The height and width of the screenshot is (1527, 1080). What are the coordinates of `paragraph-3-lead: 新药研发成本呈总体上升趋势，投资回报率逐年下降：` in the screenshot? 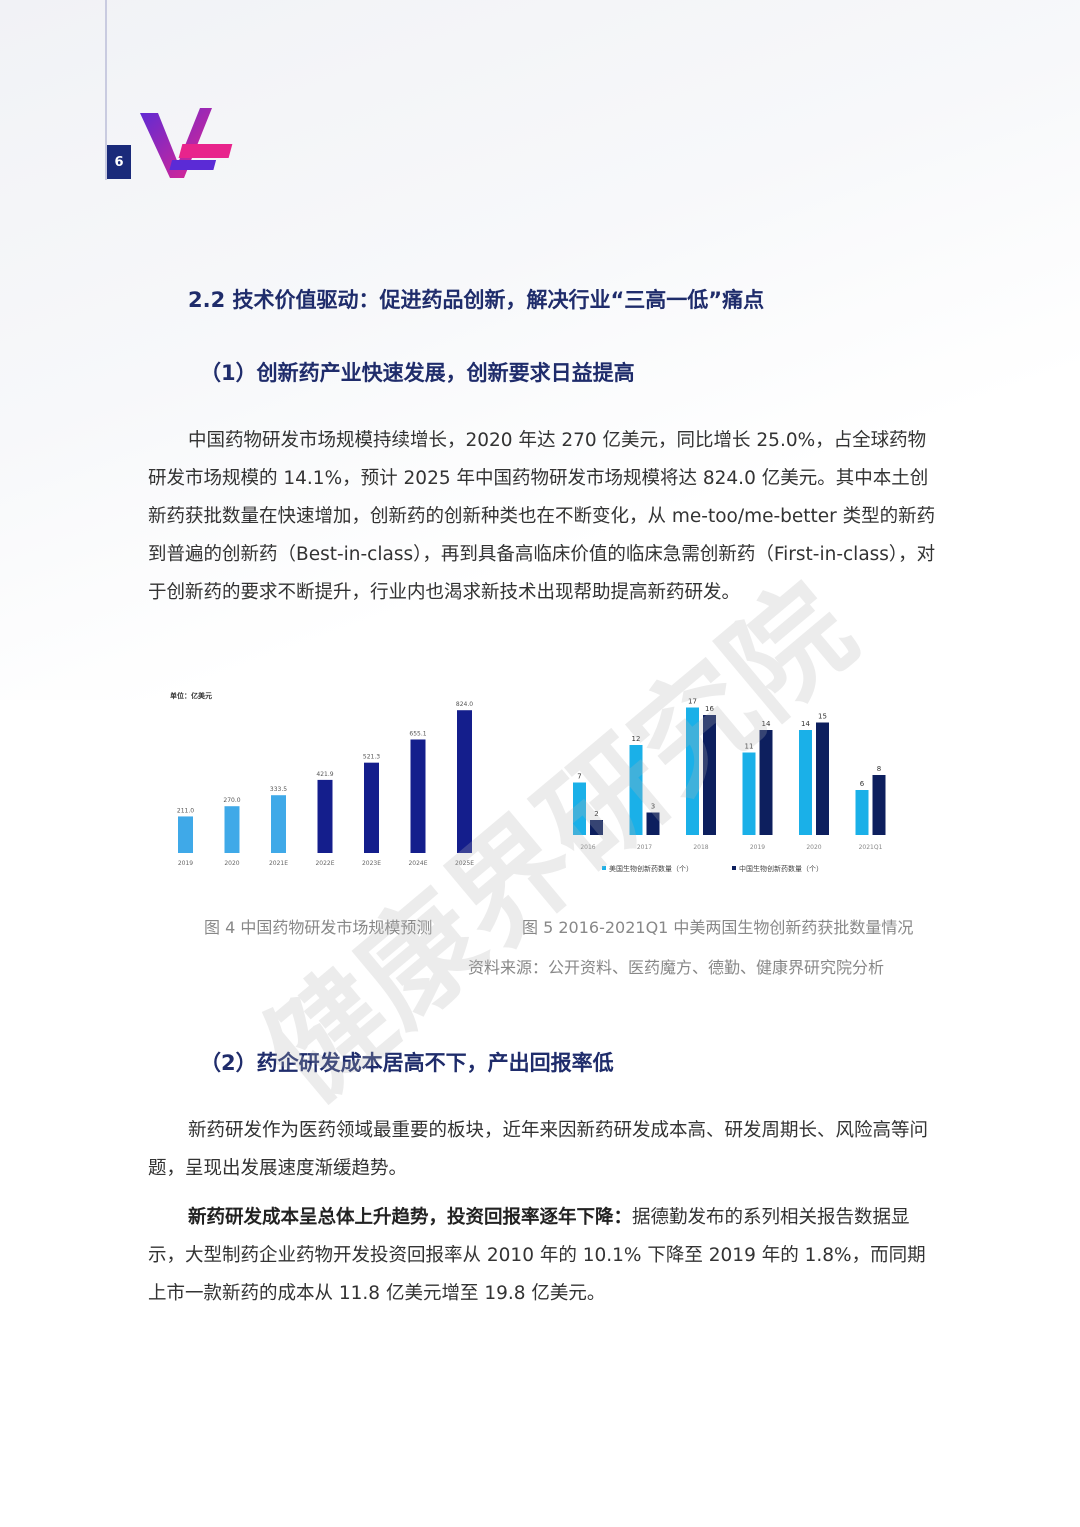 It's located at (410, 1217).